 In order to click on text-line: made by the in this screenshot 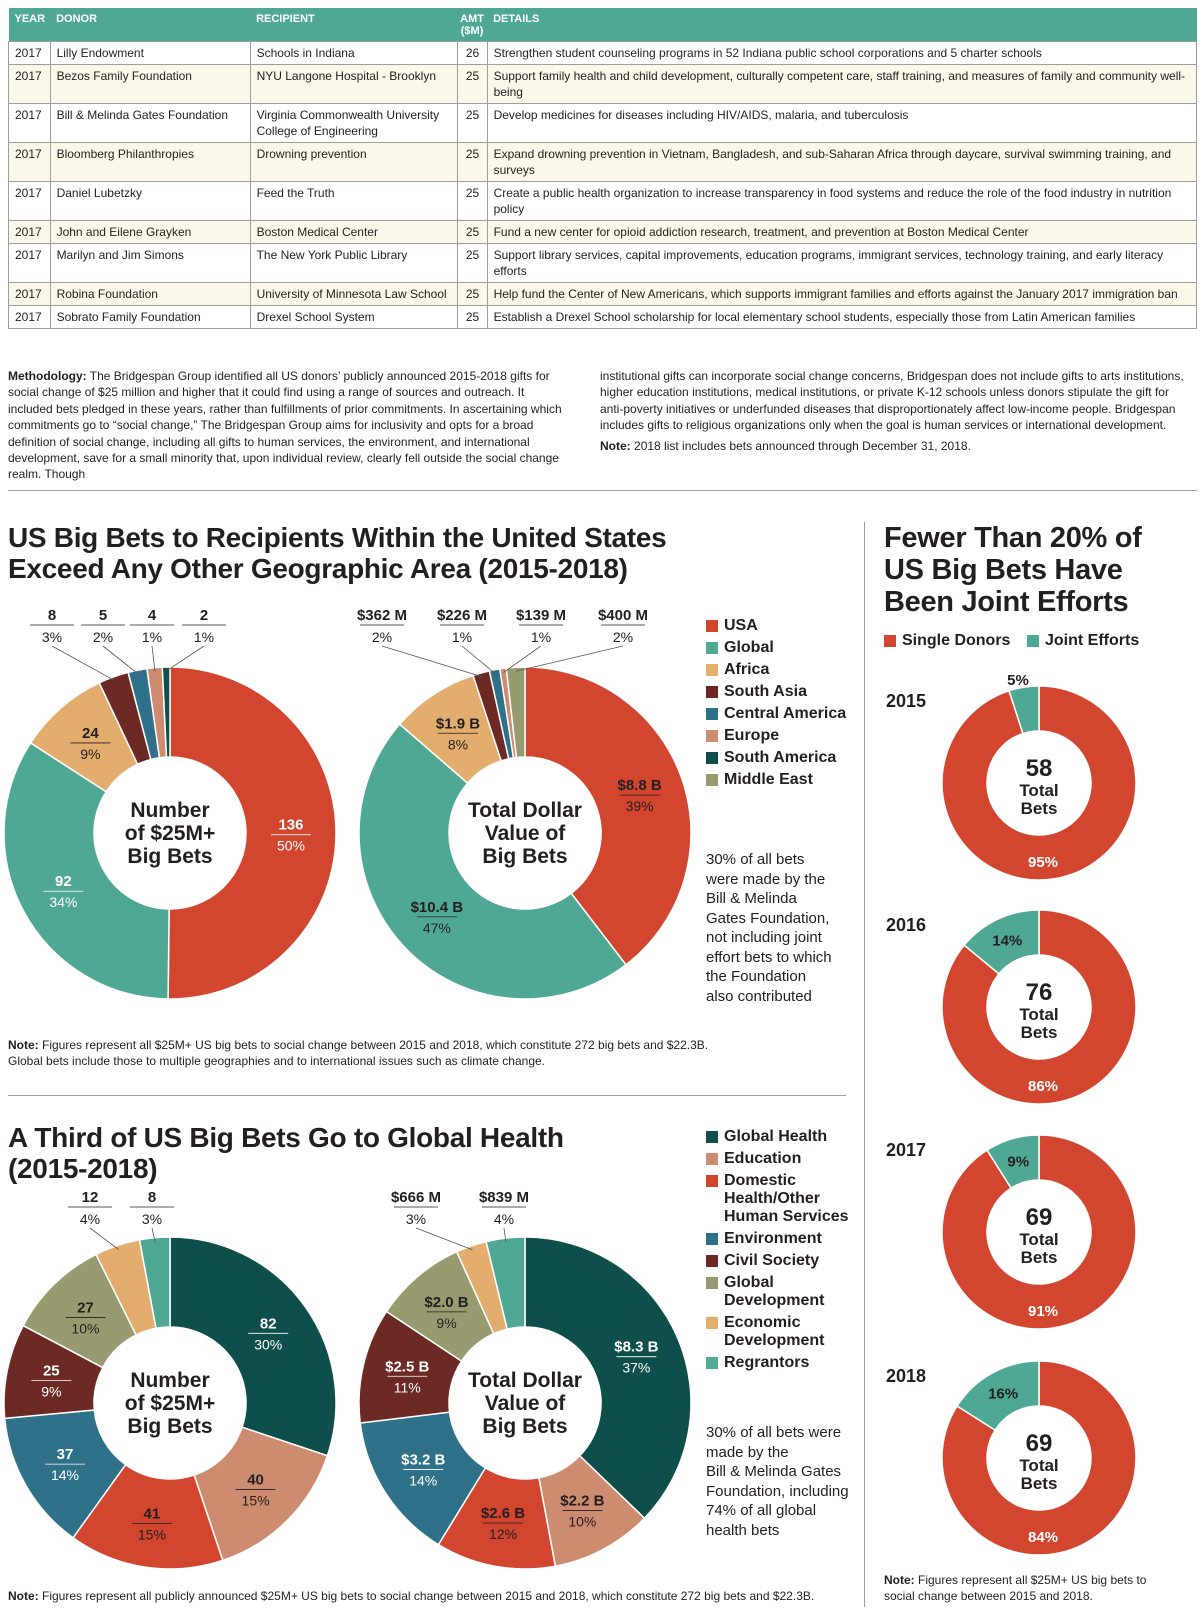, I will do `click(747, 1452)`.